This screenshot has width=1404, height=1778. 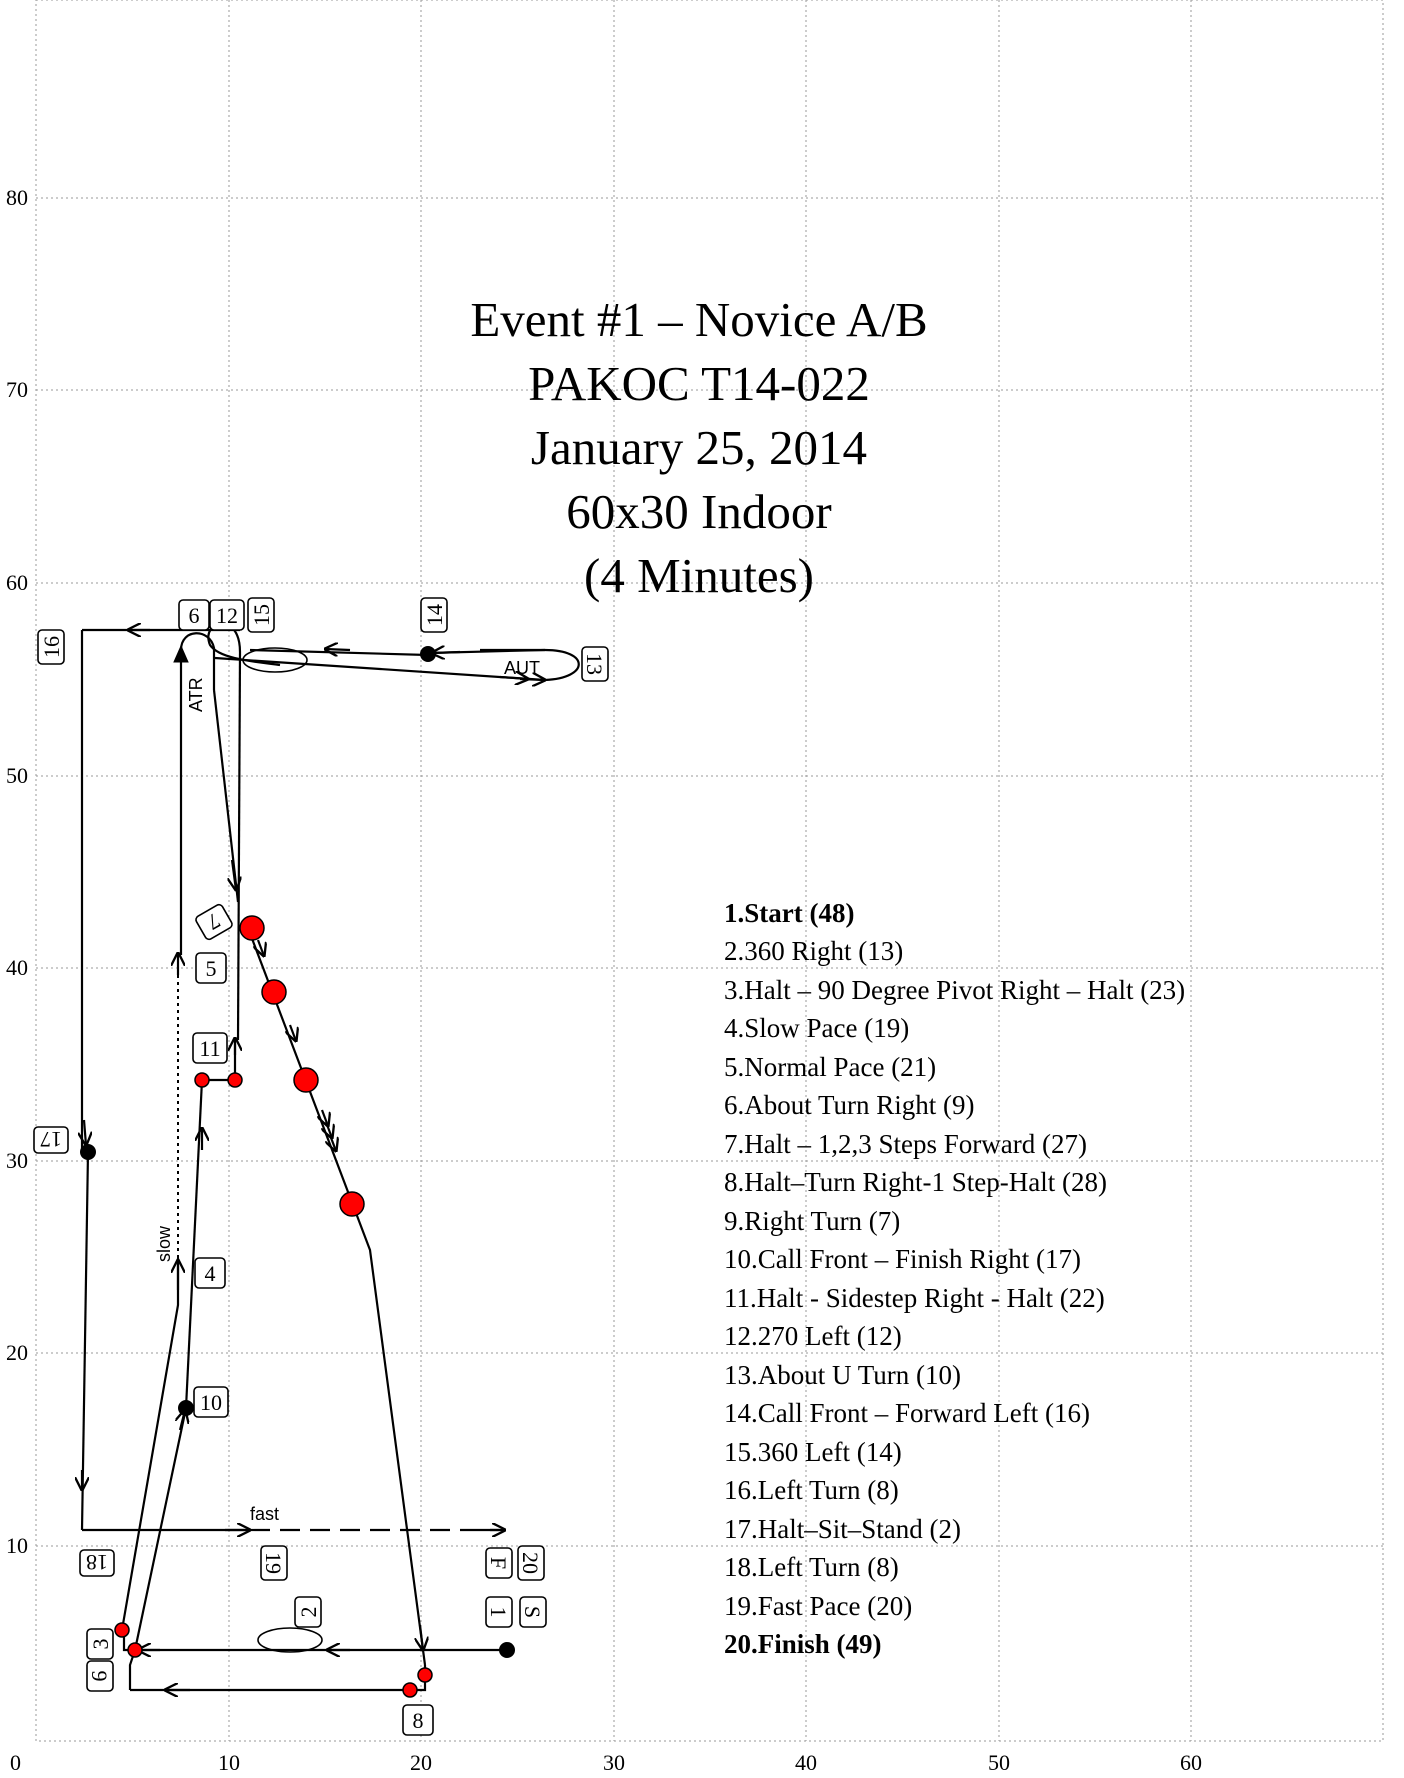 What do you see at coordinates (806, 1762) in the screenshot?
I see `x-tick: 40` at bounding box center [806, 1762].